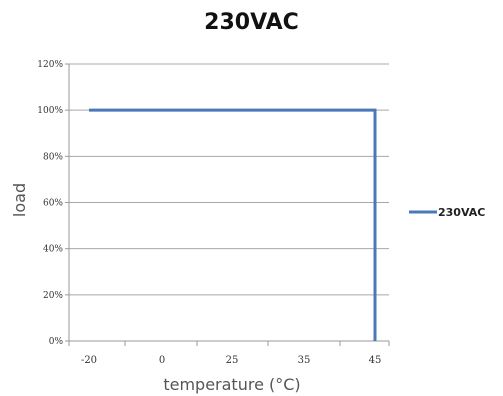 The width and height of the screenshot is (503, 396). Describe the element at coordinates (162, 360) in the screenshot. I see `x-tick-label: 0` at that location.